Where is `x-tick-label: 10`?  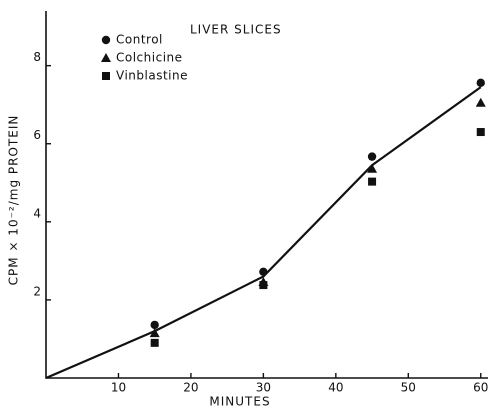
x-tick-label: 10 is located at coordinates (118, 388).